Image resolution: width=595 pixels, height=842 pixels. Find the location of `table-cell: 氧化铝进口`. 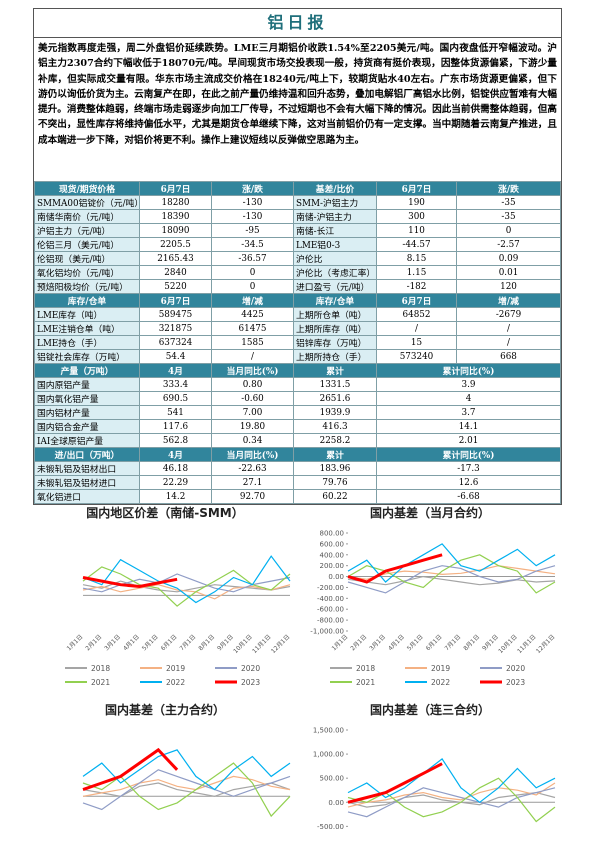

table-cell: 氧化铝进口 is located at coordinates (87, 496).